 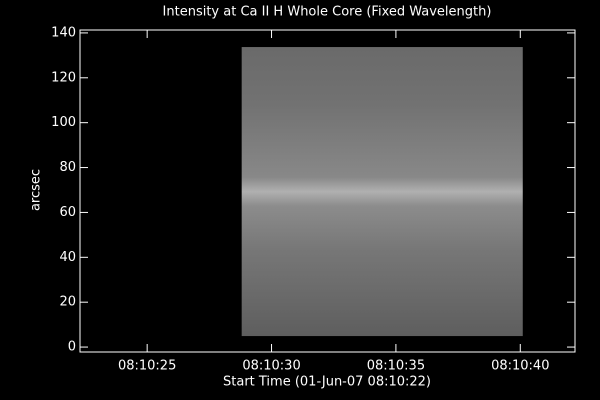 I want to click on y-tick-label: 140, so click(x=63, y=32).